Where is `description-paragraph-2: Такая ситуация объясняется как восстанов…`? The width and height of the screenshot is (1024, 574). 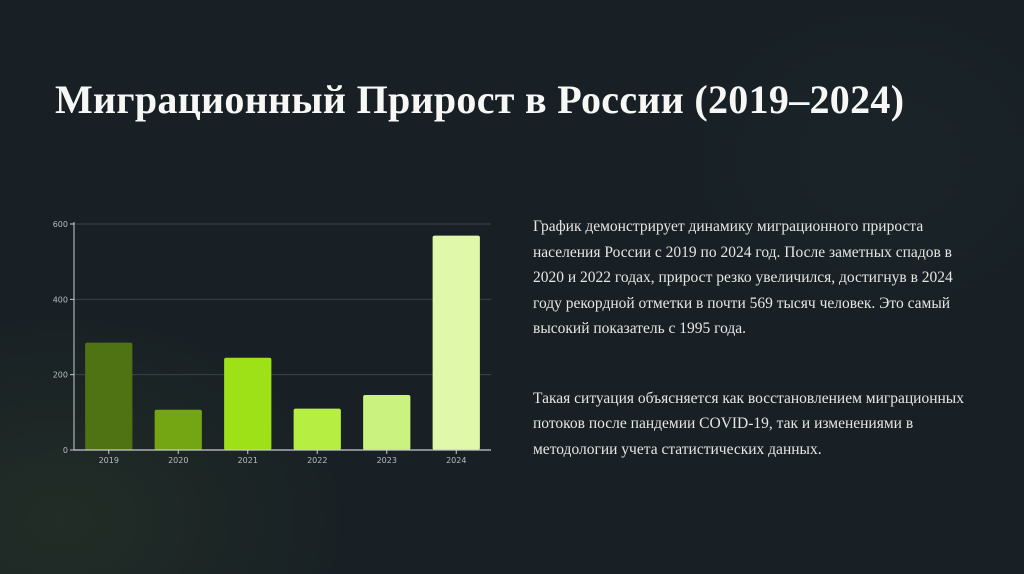
description-paragraph-2: Такая ситуация объясняется как восстанов… is located at coordinates (748, 423).